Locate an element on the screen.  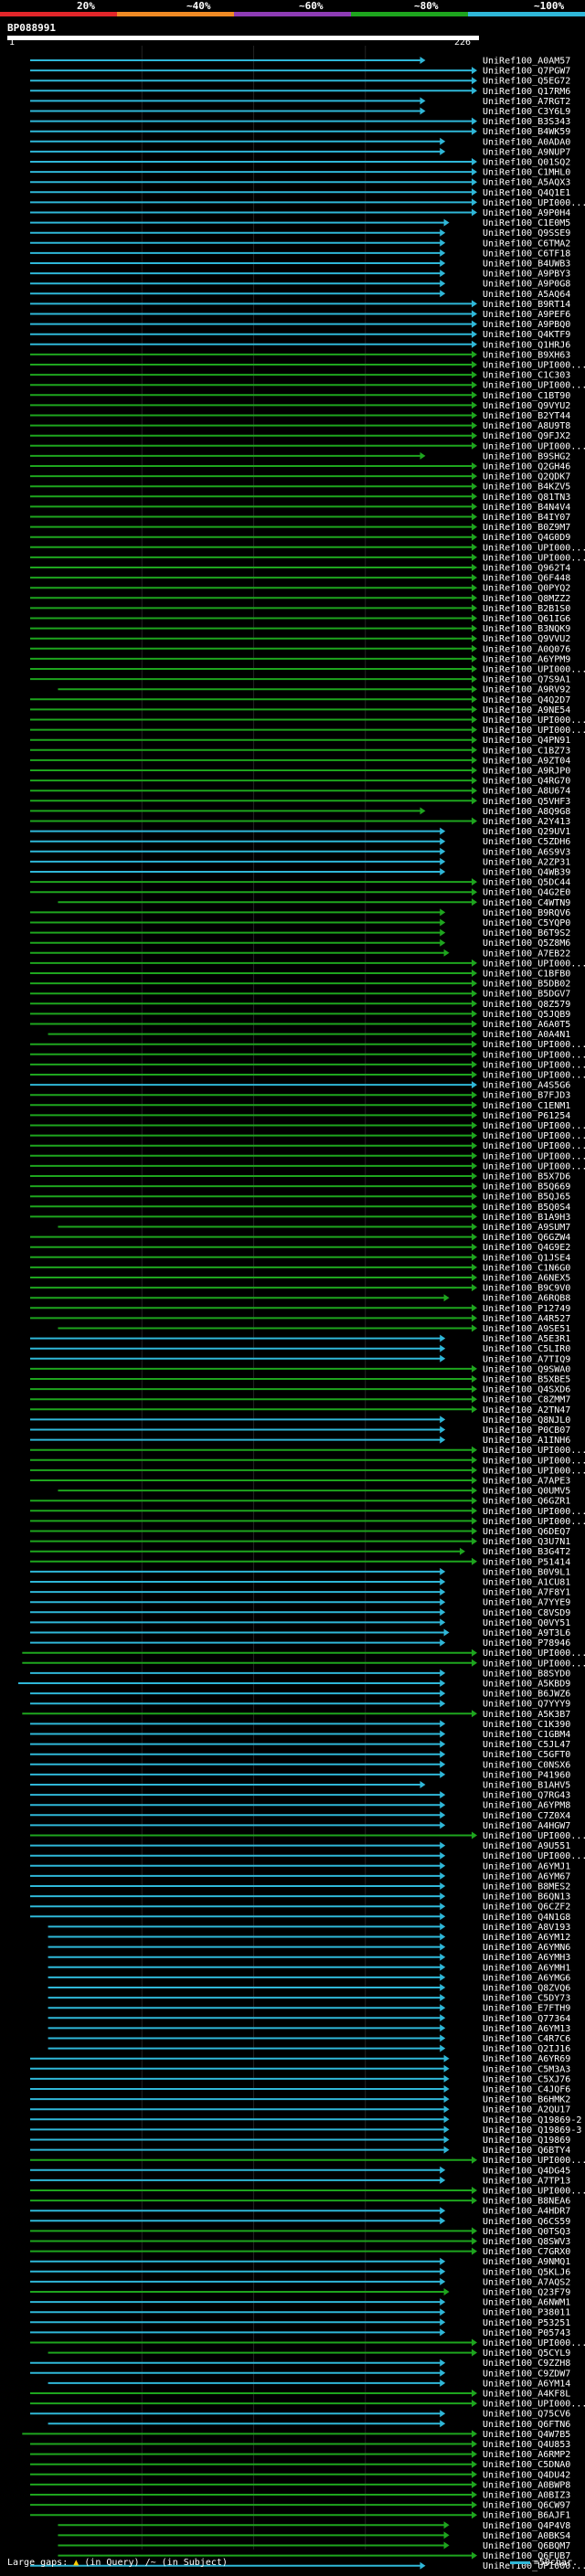
hit-label: UniRef100_A7YYE9 is located at coordinates (527, 1603).